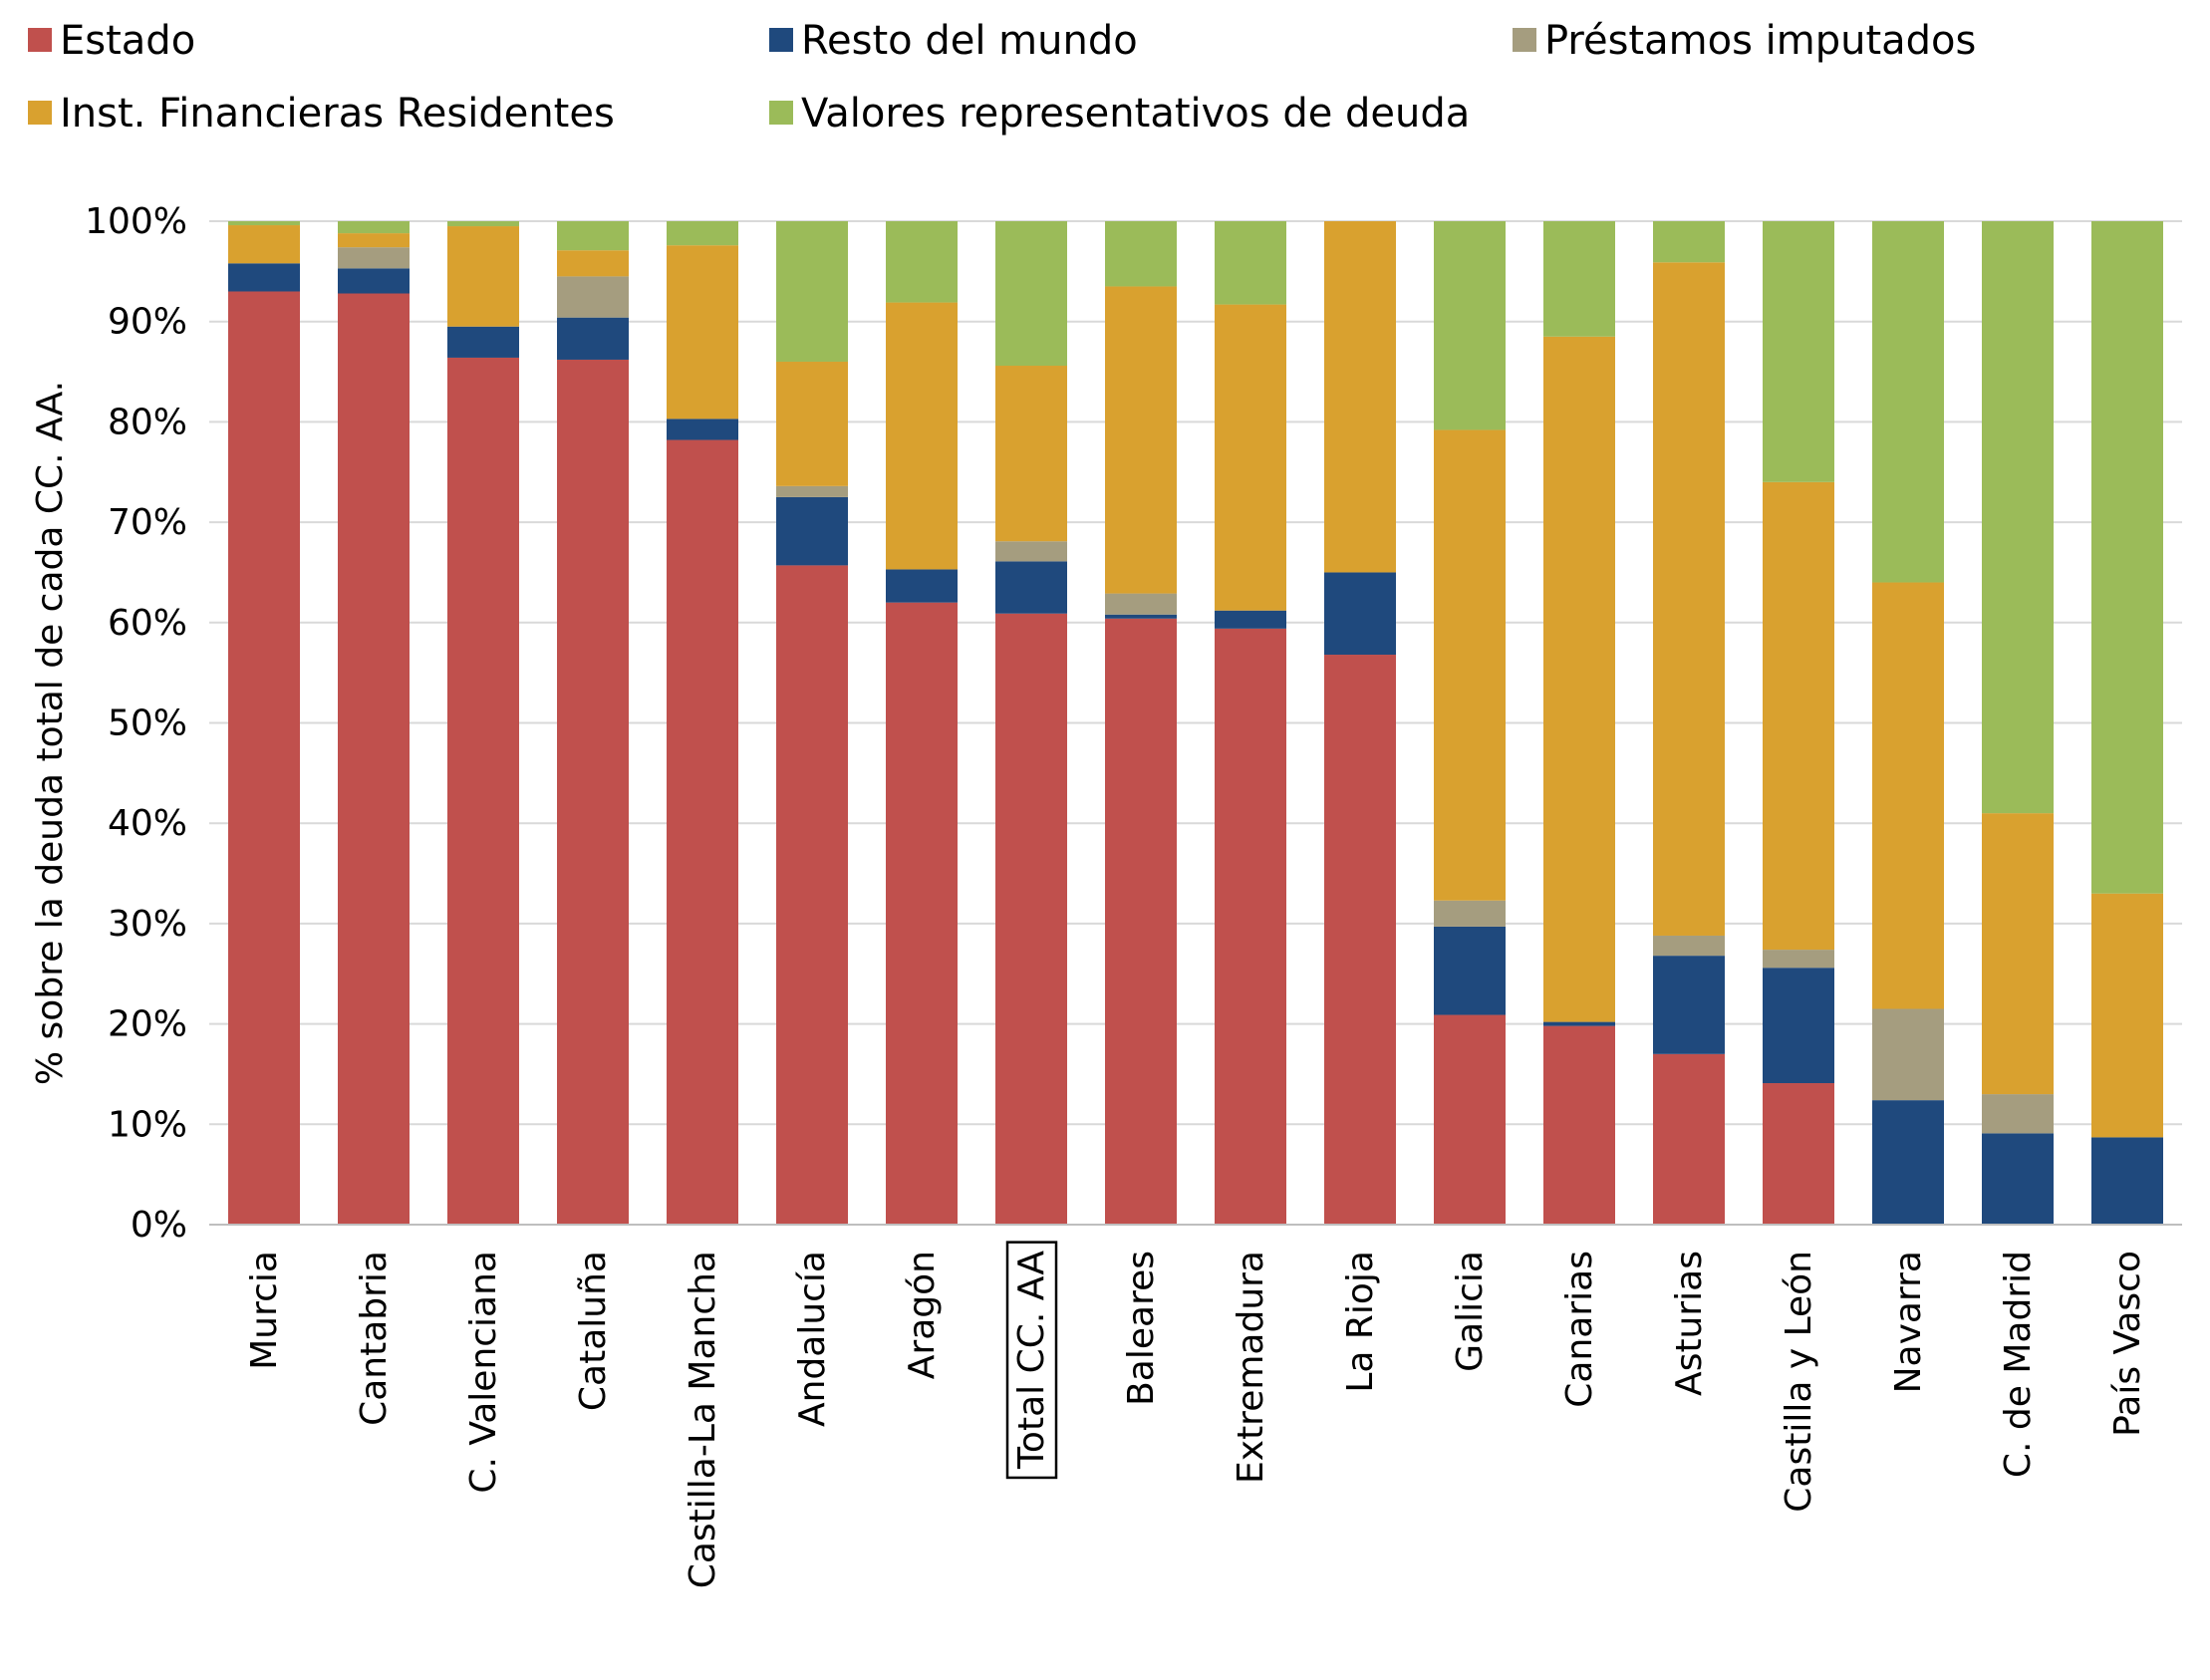 This screenshot has width=2210, height=1680. Describe the element at coordinates (922, 1315) in the screenshot. I see `x-category-label-aragon: Aragón` at that location.